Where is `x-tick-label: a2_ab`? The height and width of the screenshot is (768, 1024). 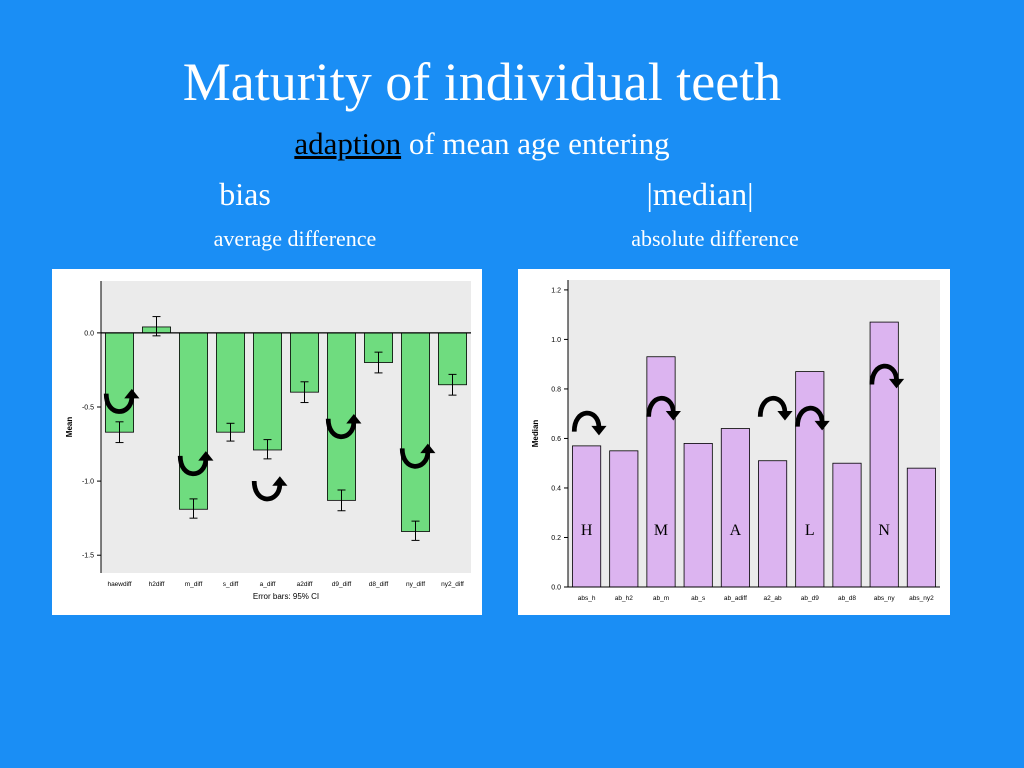
x-tick-label: a2_ab is located at coordinates (773, 598).